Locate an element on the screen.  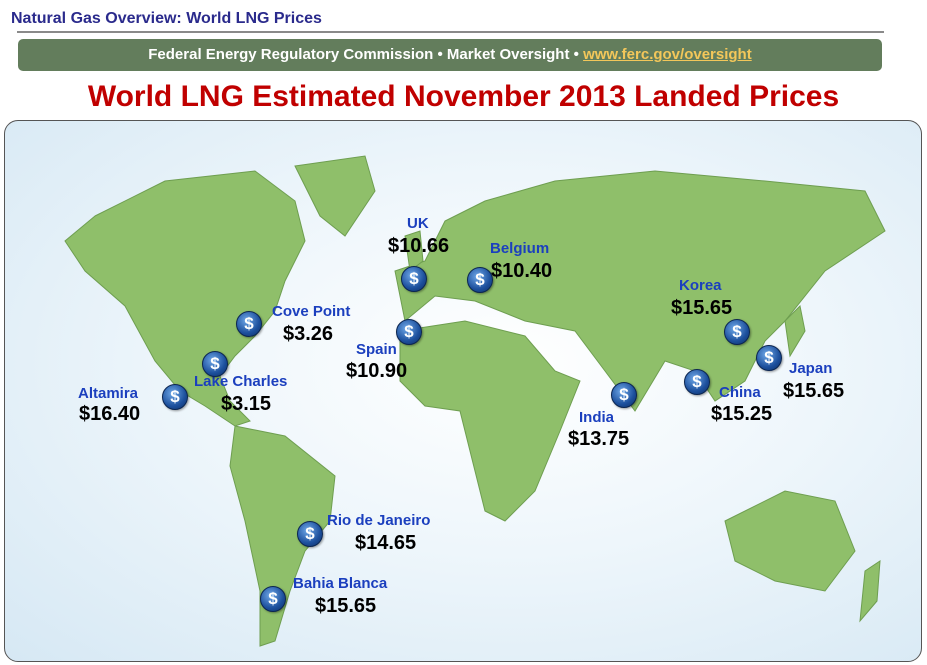
page-header: Natural Gas Overview: World LNG Prices is located at coordinates (166, 18).